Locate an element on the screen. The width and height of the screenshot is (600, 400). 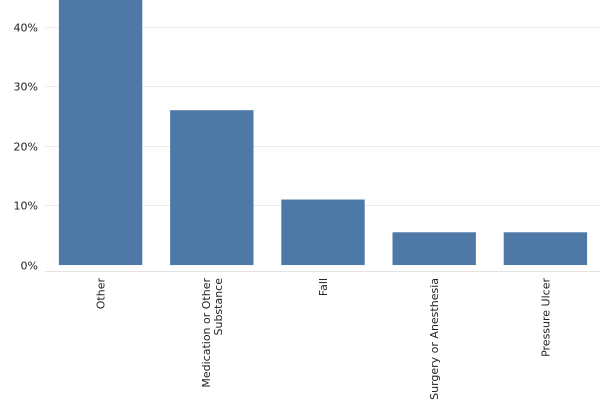
x-tick-label-line: Other is located at coordinates (101, 294).